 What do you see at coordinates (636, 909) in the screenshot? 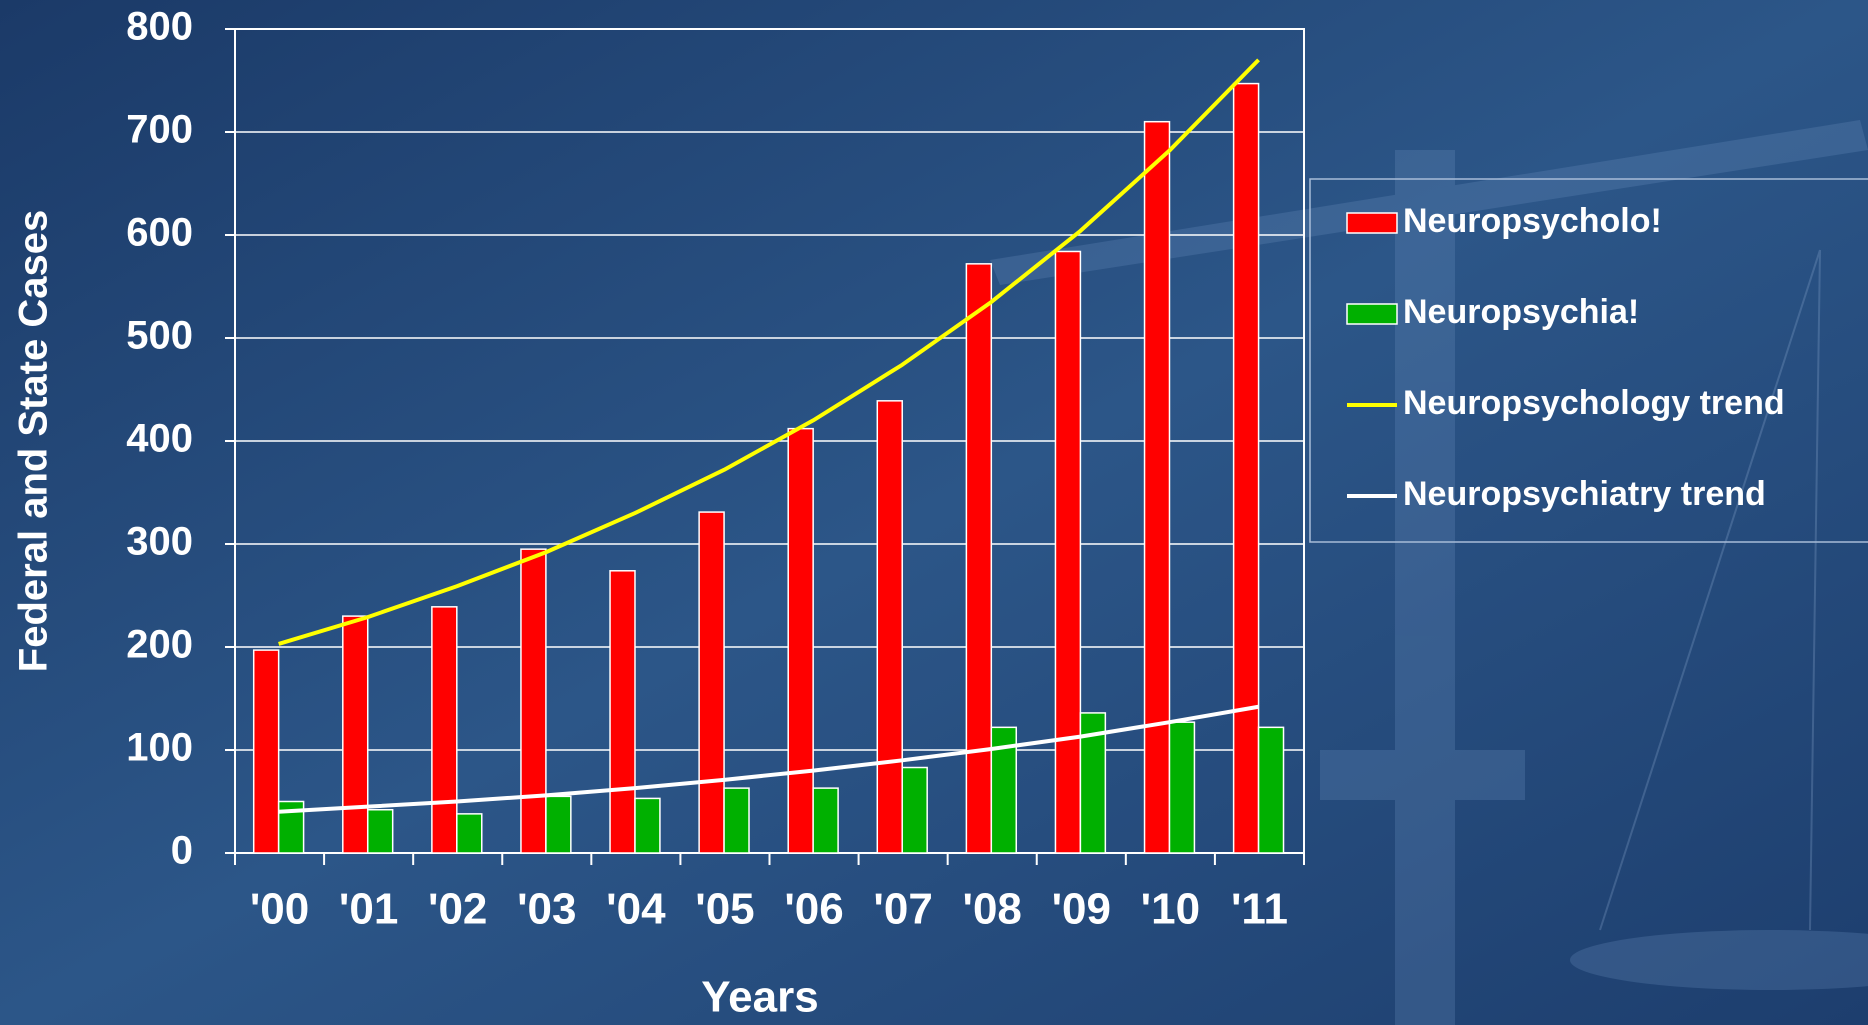
I see `x-tick-label: '04` at bounding box center [636, 909].